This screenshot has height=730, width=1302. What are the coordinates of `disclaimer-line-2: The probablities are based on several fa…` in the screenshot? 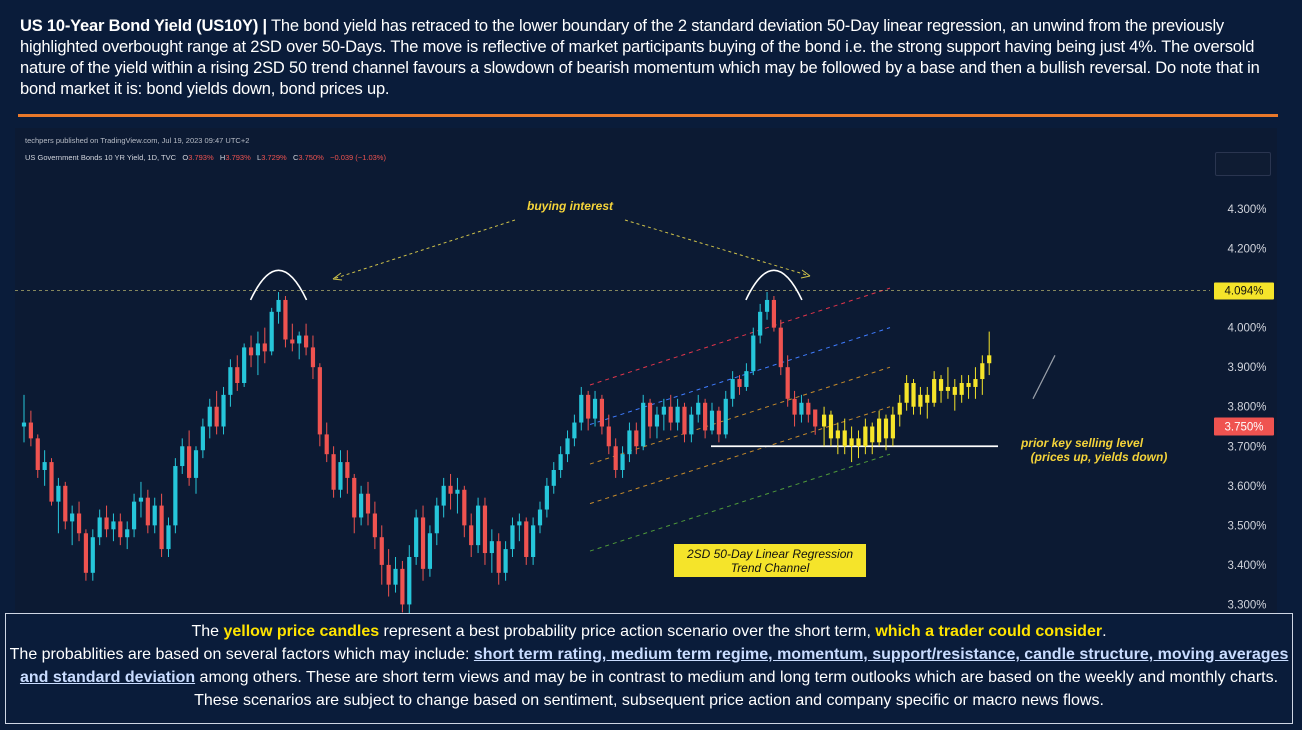 It's located at (649, 666).